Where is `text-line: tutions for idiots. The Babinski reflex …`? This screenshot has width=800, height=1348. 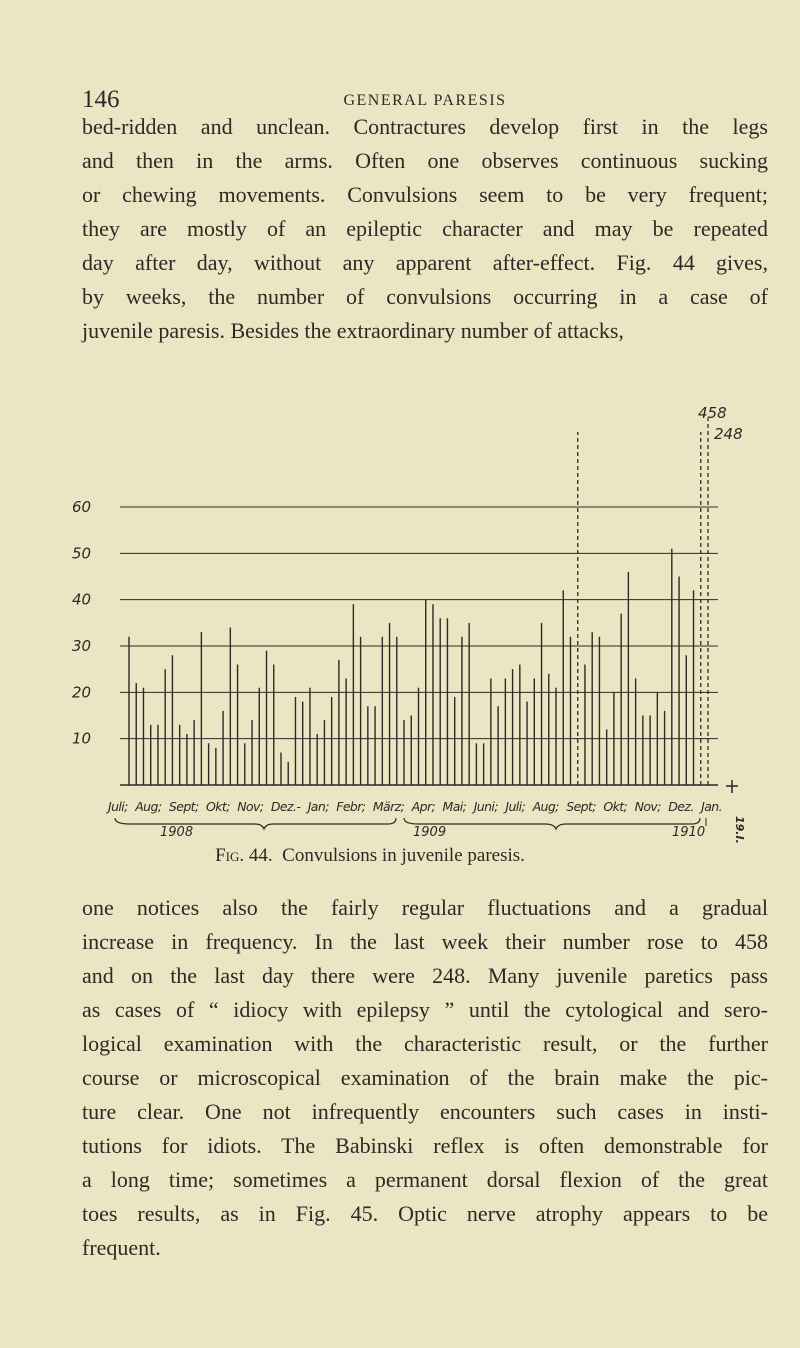
text-line: tutions for idiots. The Babinski reflex … is located at coordinates (425, 1145).